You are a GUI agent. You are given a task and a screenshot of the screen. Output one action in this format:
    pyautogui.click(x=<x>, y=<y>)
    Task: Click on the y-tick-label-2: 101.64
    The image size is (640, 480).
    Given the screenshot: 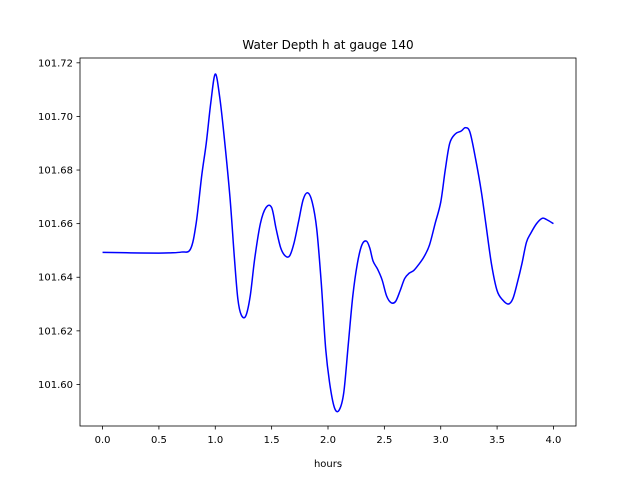 What is the action you would take?
    pyautogui.click(x=55, y=278)
    